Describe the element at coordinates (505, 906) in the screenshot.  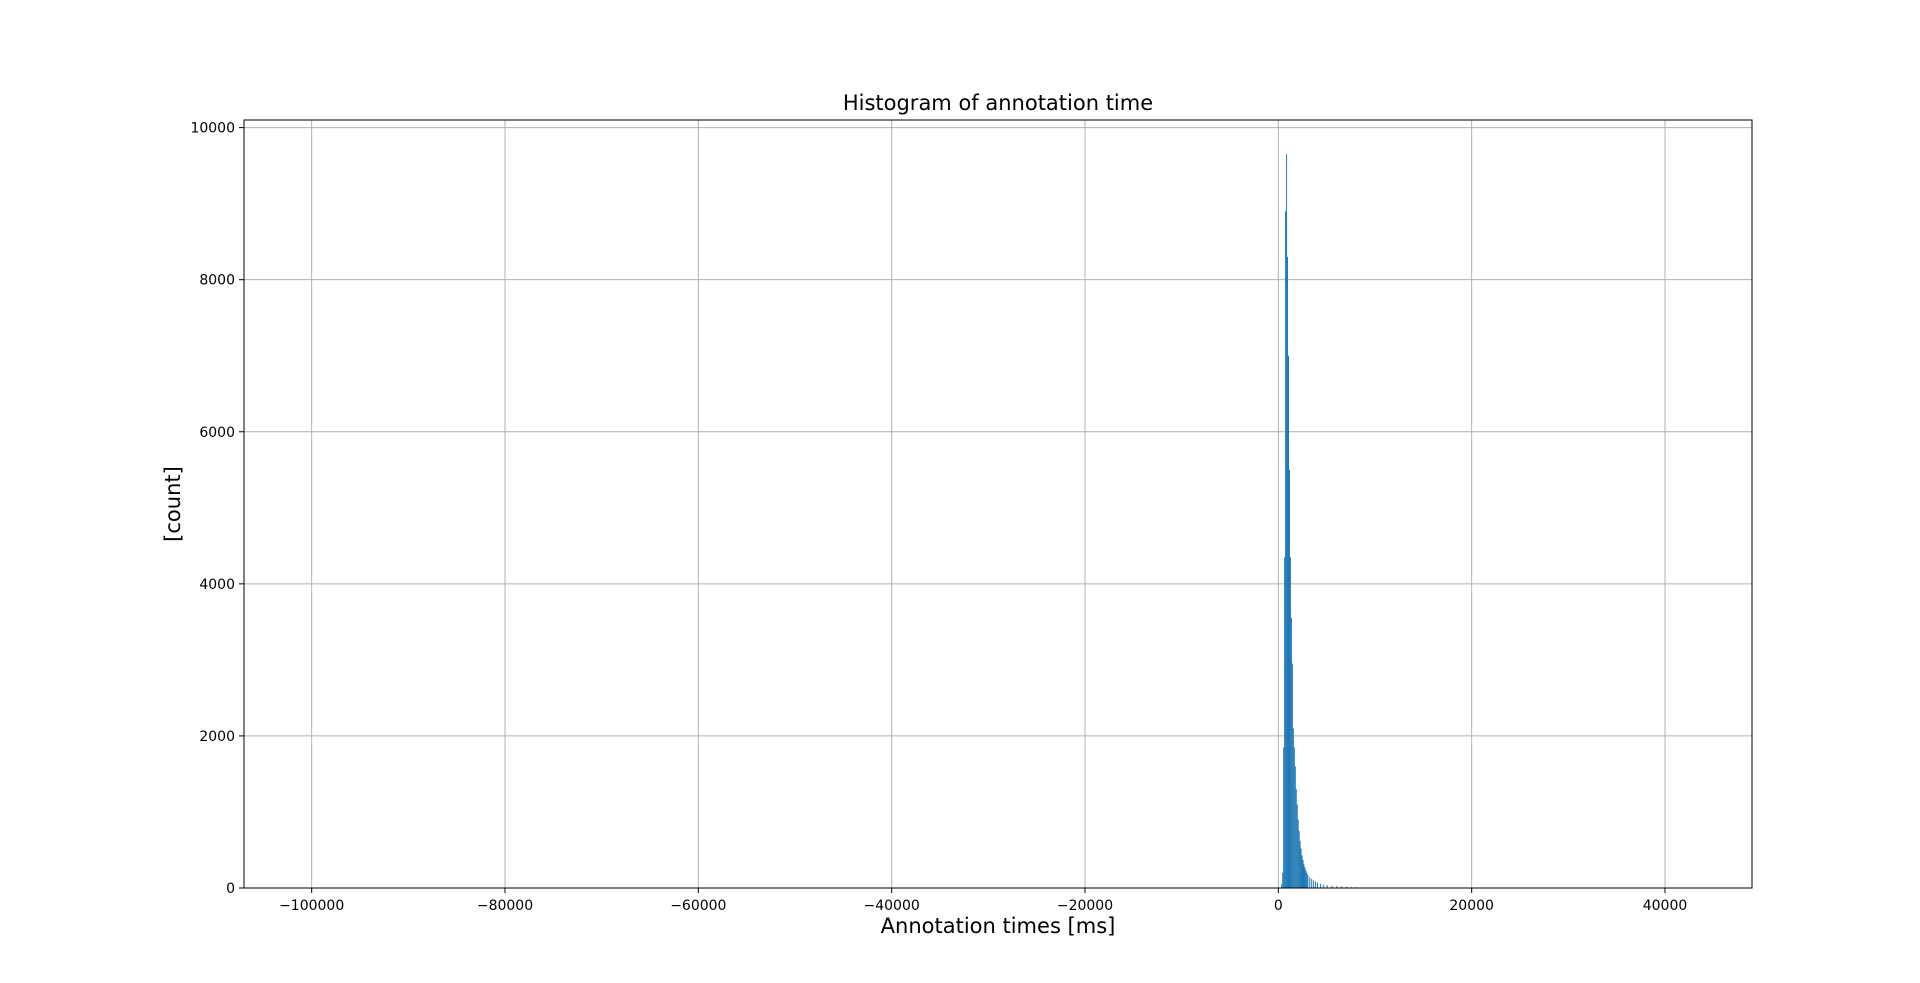
I see `x-tick-label: −80000` at that location.